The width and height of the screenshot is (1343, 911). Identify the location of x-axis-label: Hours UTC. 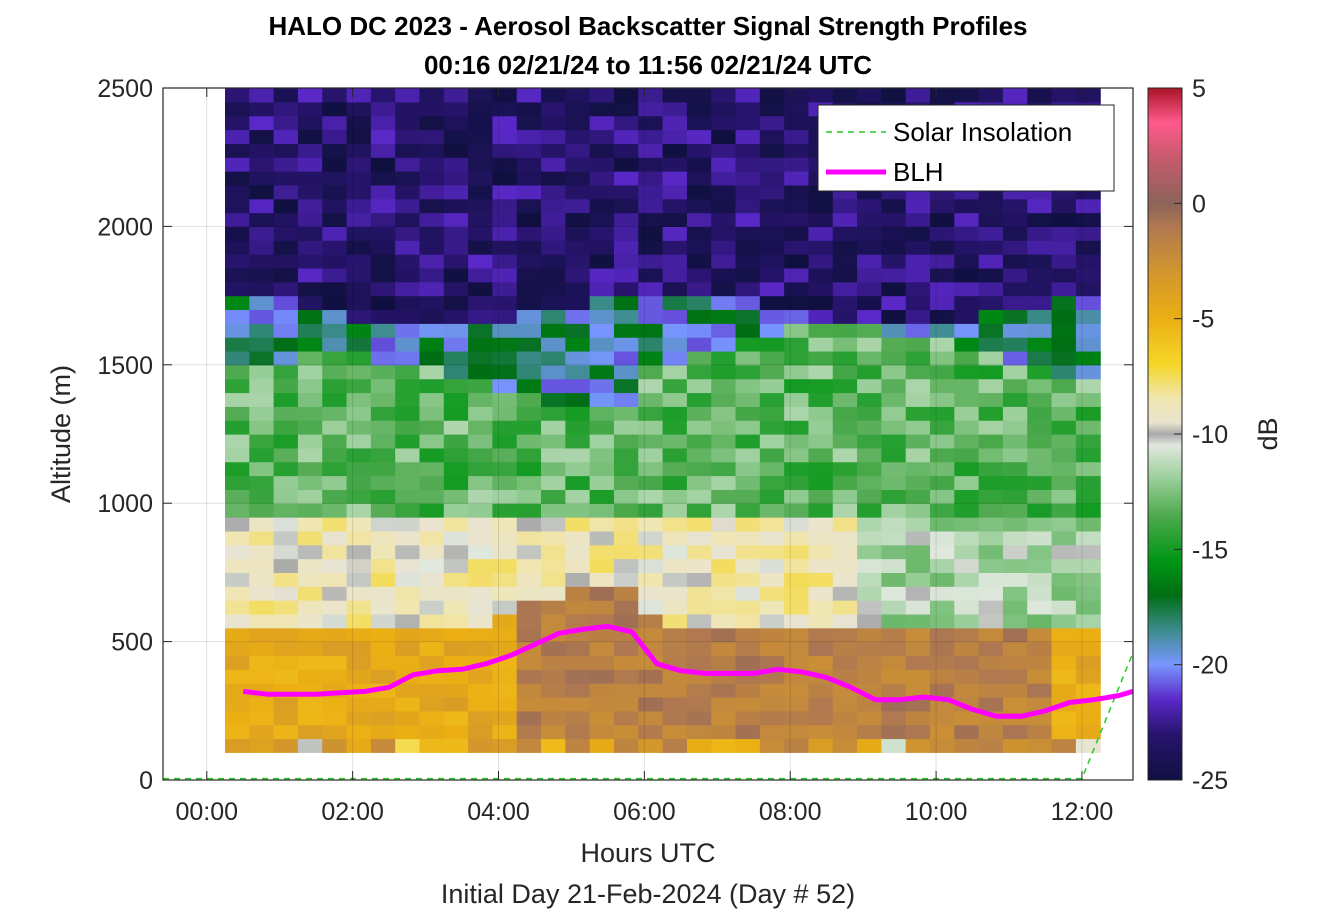
(647, 853).